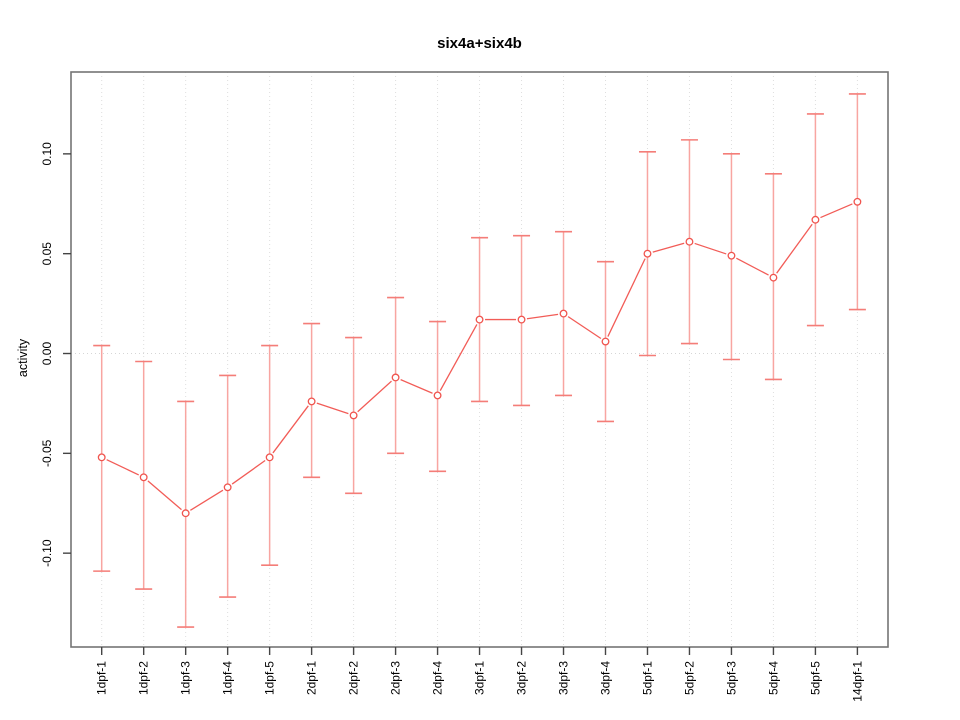 The height and width of the screenshot is (720, 960). What do you see at coordinates (144, 678) in the screenshot?
I see `x-tick-label: 1dpf-2` at bounding box center [144, 678].